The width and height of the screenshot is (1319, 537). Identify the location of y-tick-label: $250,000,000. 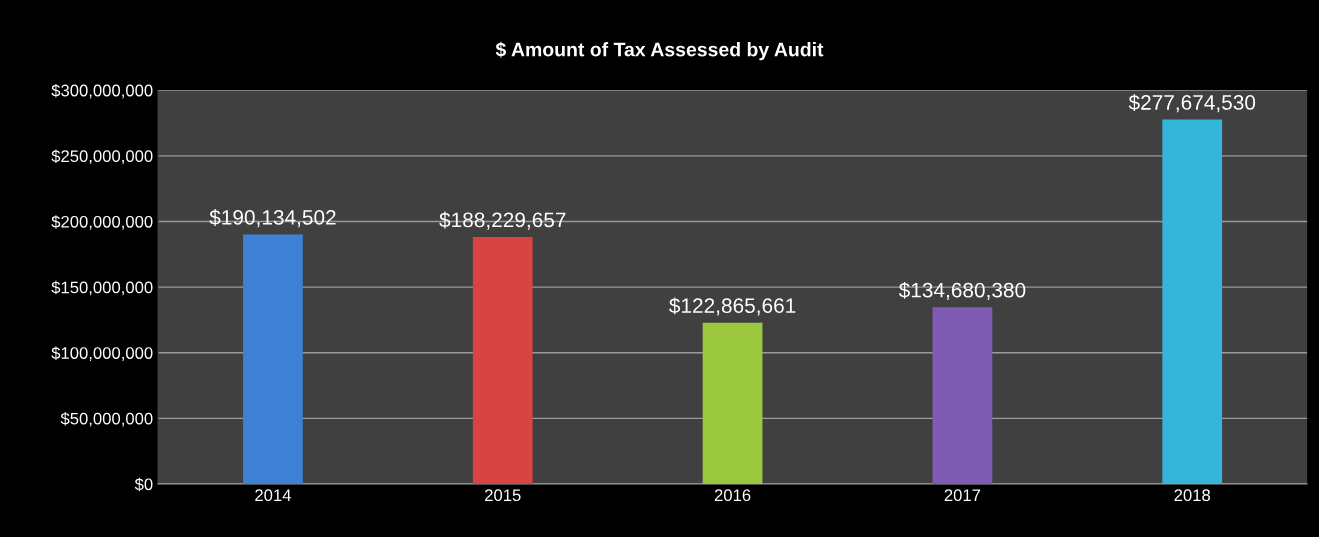
(102, 157).